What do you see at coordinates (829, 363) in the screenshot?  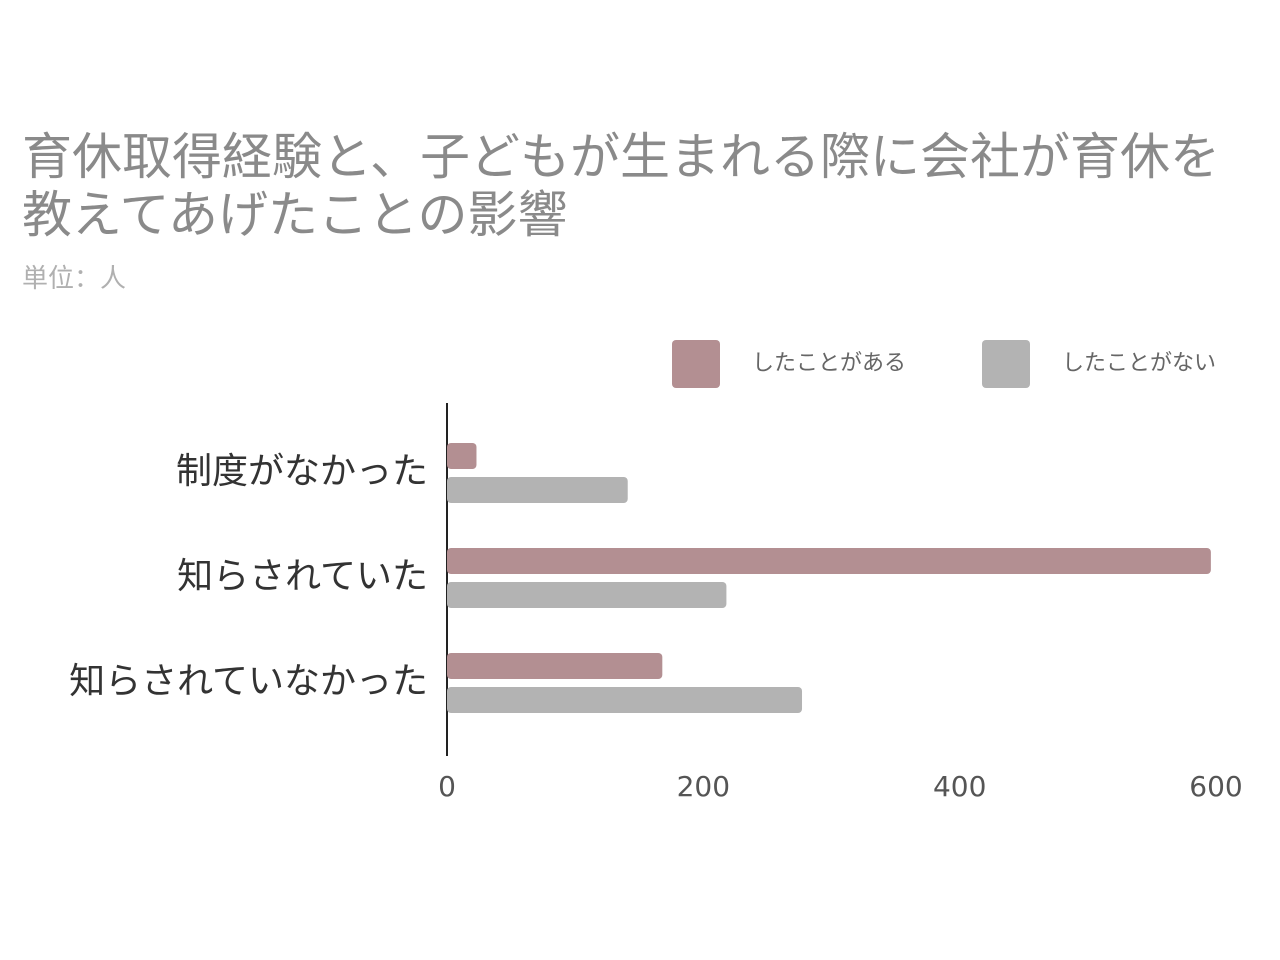 I see `legend-label: したことがある` at bounding box center [829, 363].